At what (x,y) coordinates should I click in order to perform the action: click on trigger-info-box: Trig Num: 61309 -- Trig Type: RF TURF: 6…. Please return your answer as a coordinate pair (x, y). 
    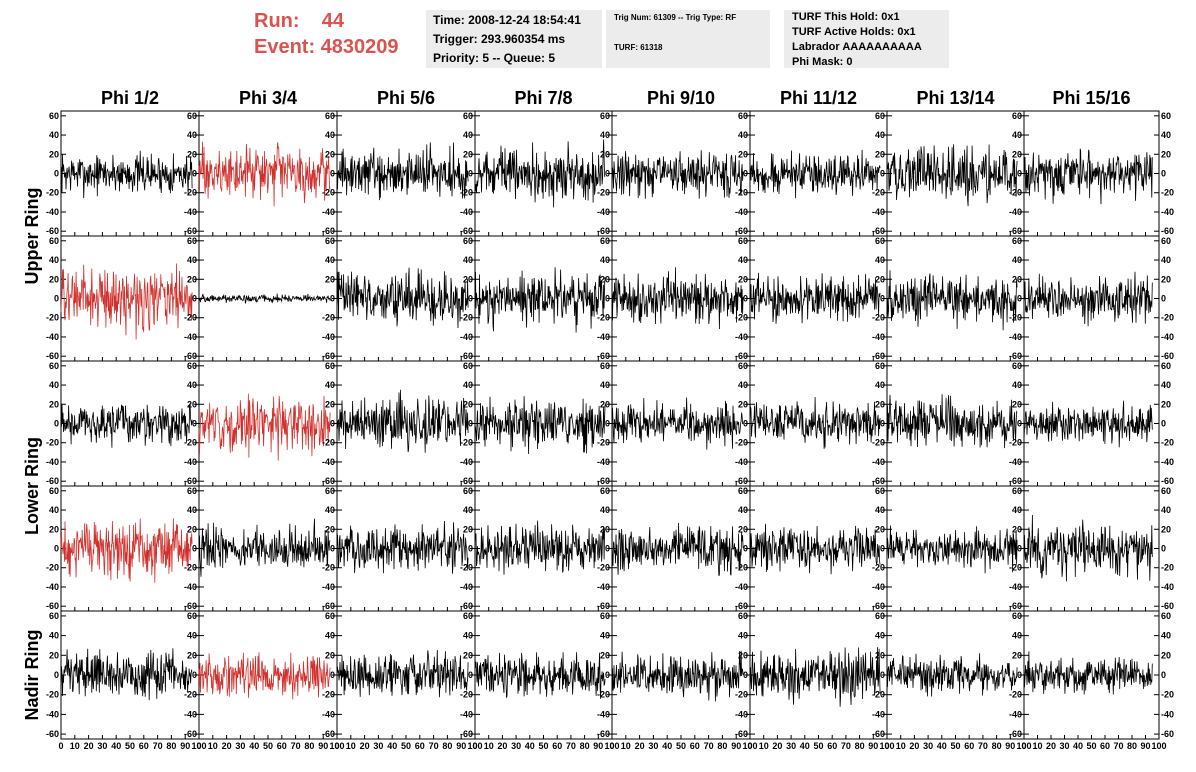
    Looking at the image, I should click on (688, 39).